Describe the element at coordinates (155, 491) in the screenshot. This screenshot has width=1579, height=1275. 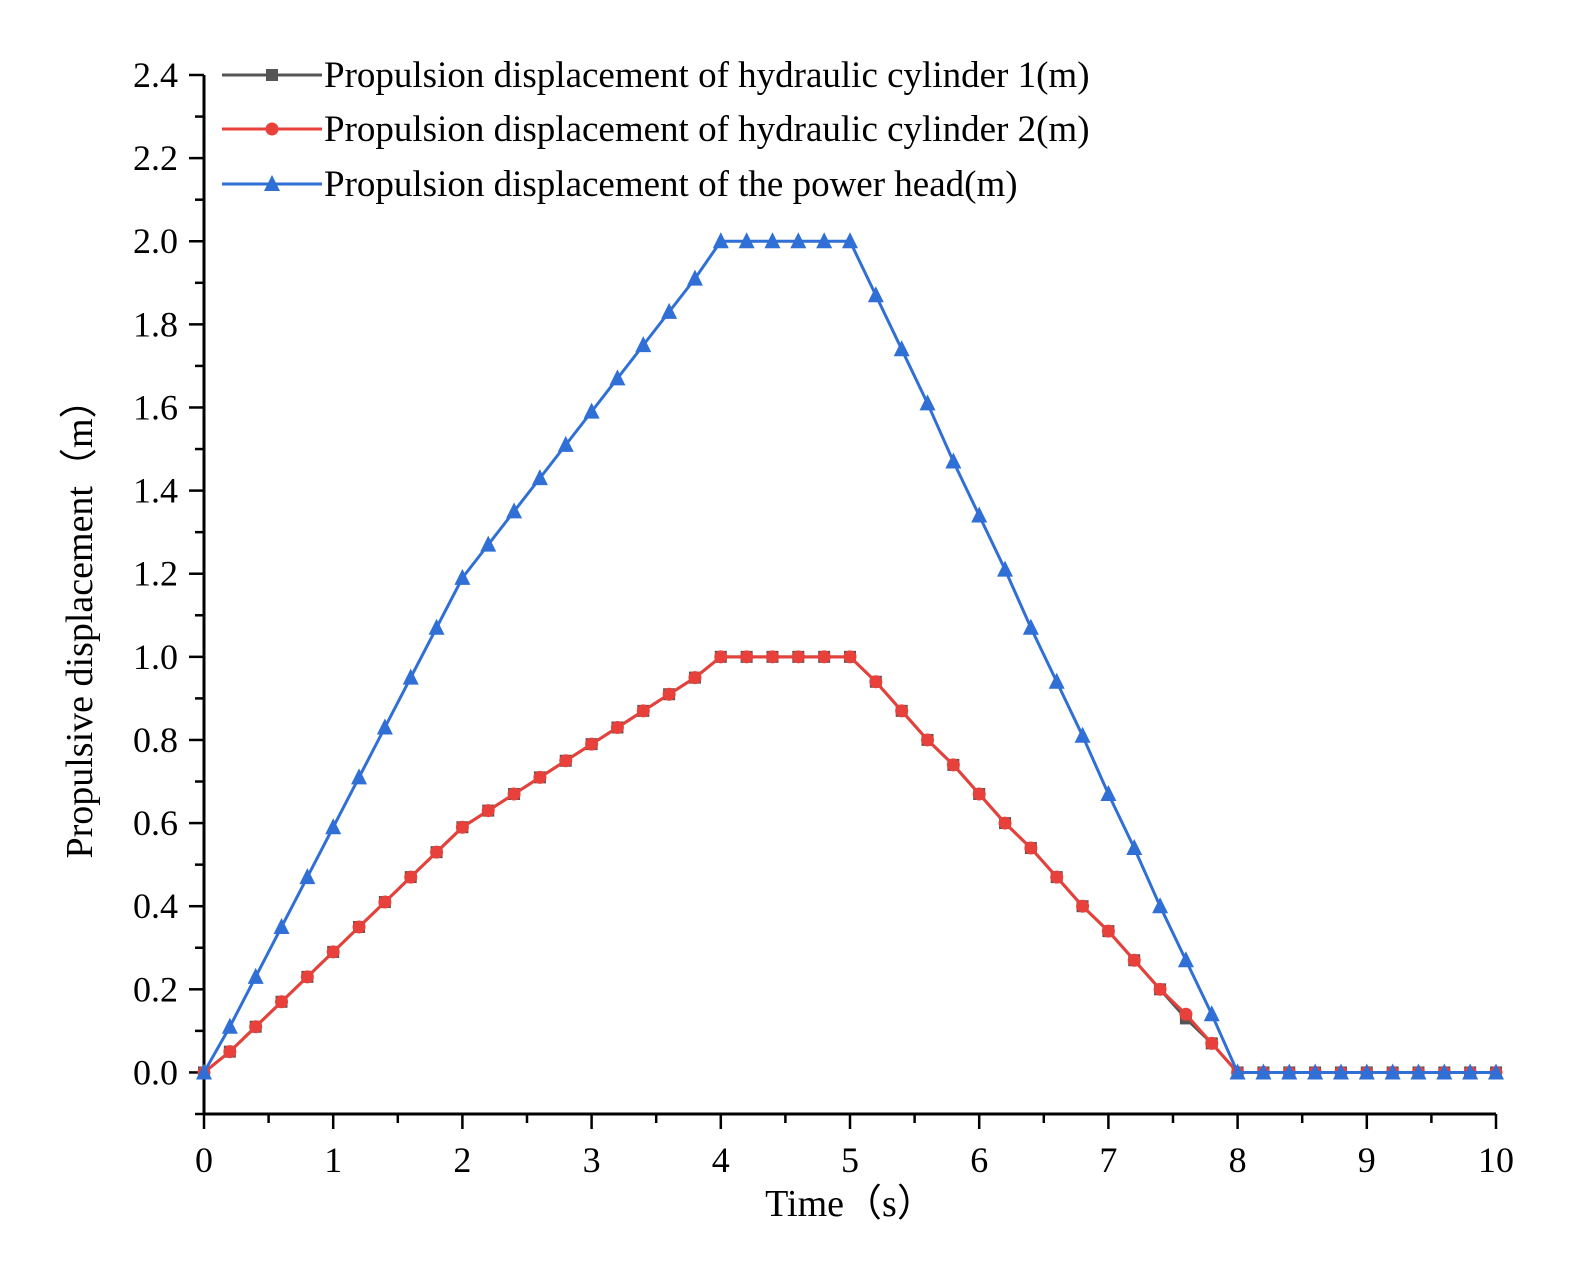
I see `y-tick-label: 1.4` at that location.